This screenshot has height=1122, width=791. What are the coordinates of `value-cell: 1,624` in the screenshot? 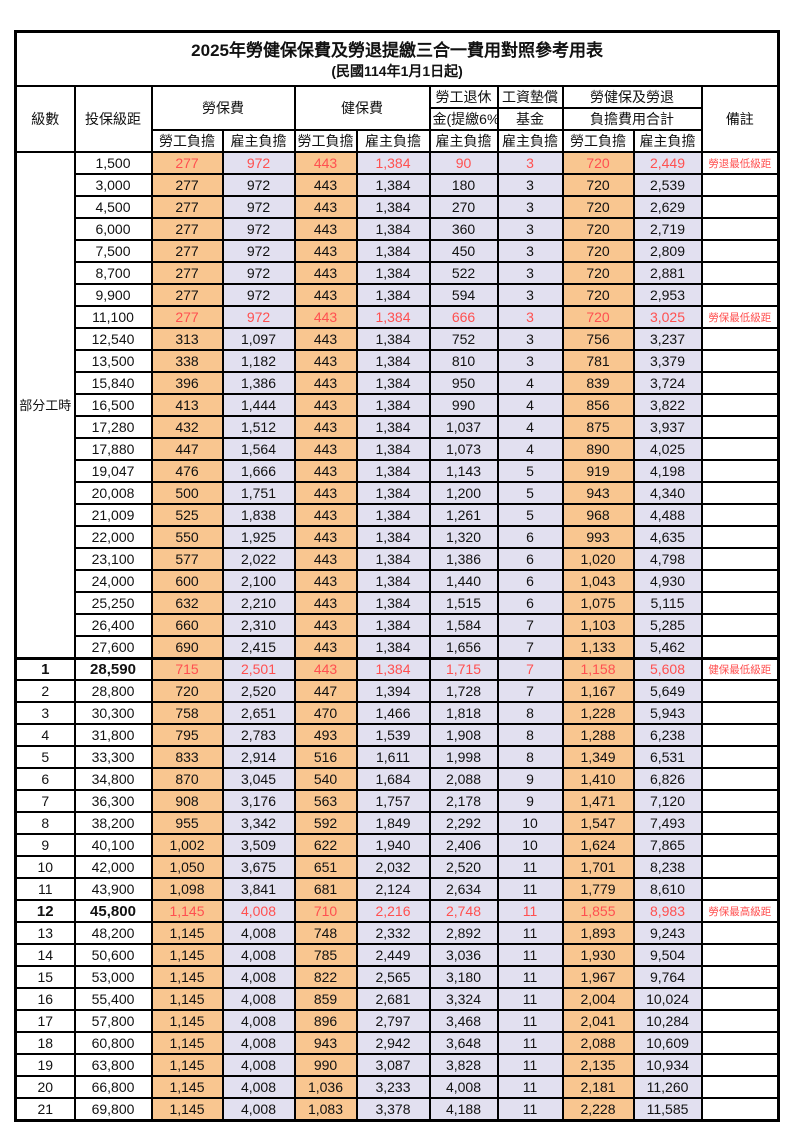 It's located at (598, 845).